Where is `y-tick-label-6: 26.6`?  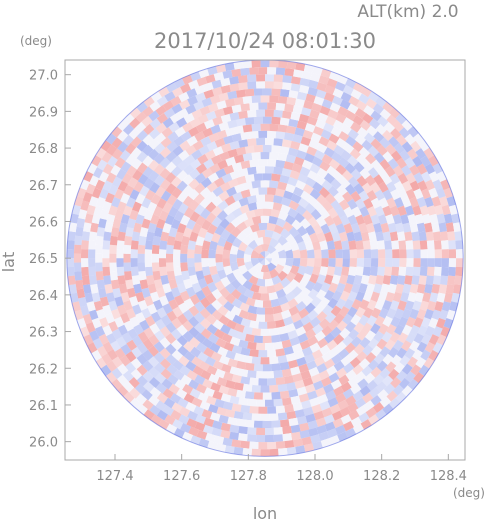 y-tick-label-6: 26.6 is located at coordinates (43, 222).